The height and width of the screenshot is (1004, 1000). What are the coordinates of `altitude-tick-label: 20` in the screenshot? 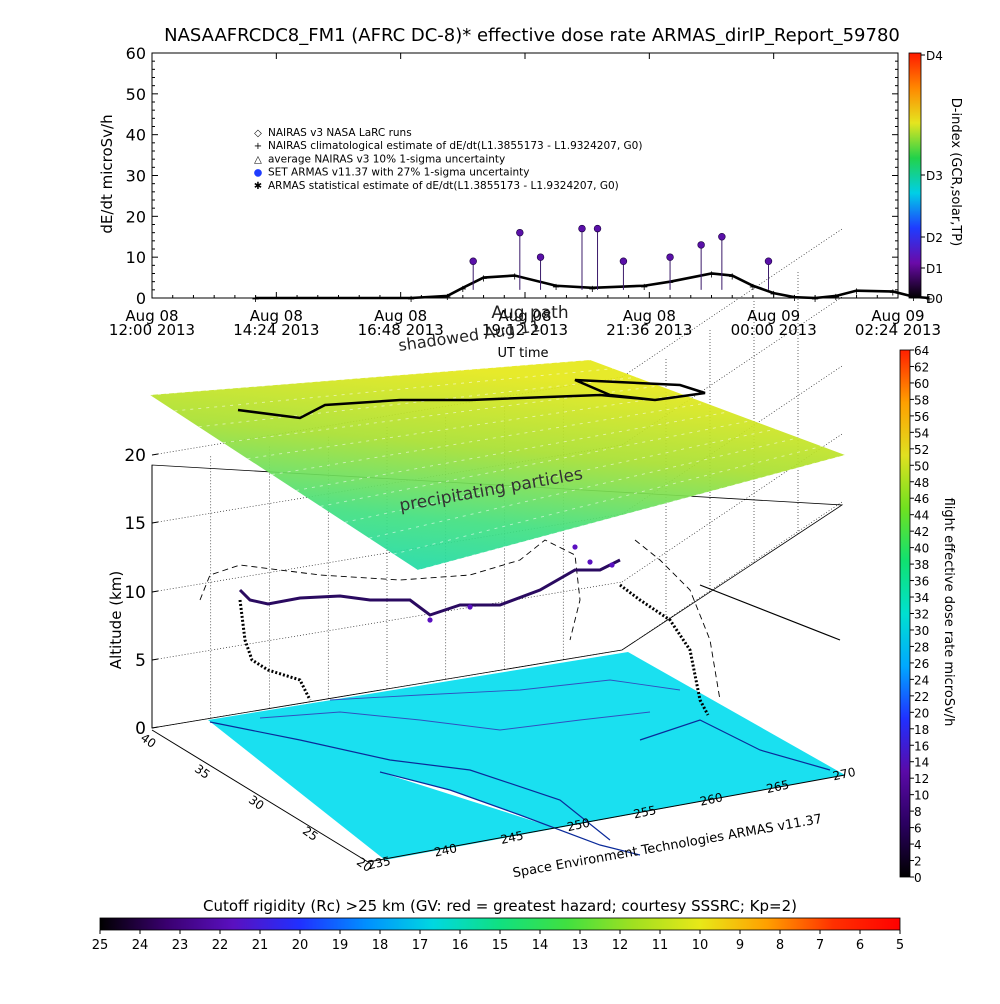 It's located at (135, 456).